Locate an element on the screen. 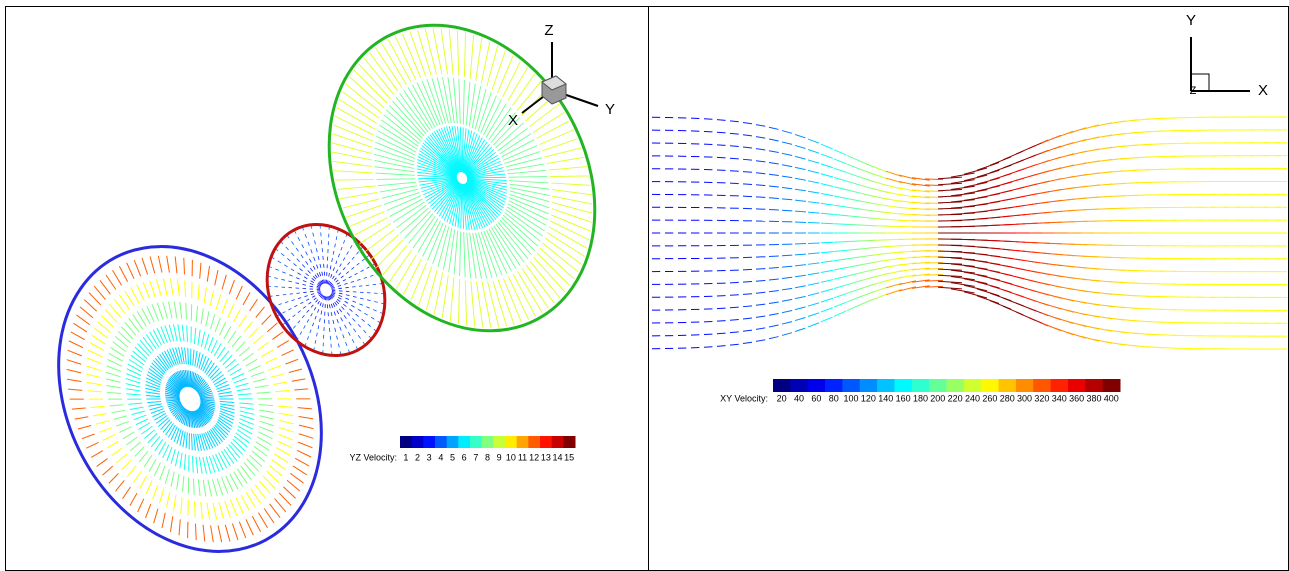  axis-label: Y is located at coordinates (1191, 20).